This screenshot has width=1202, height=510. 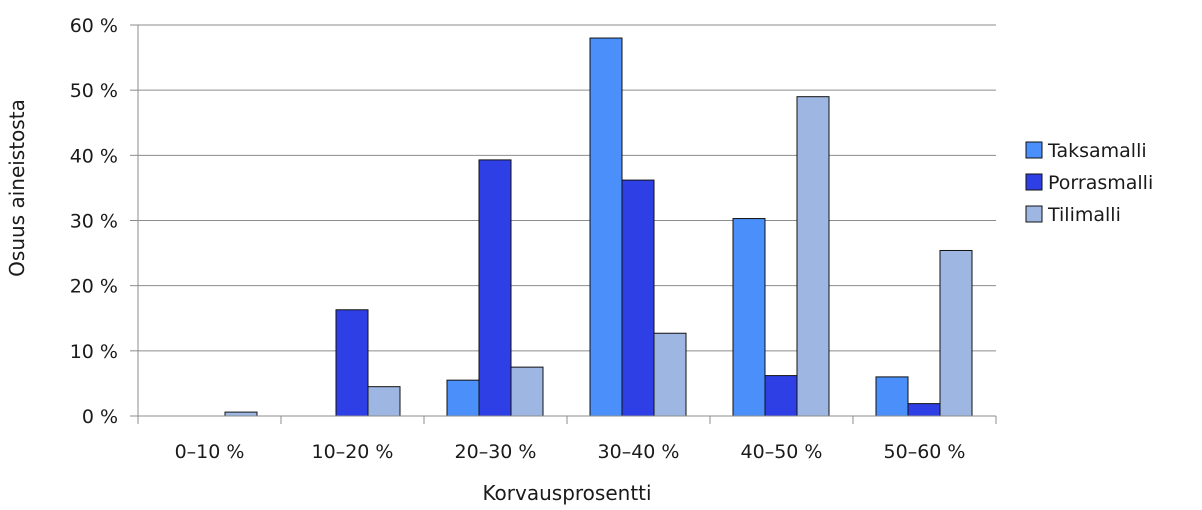 What do you see at coordinates (100, 417) in the screenshot?
I see `y-tick-label: 0 %` at bounding box center [100, 417].